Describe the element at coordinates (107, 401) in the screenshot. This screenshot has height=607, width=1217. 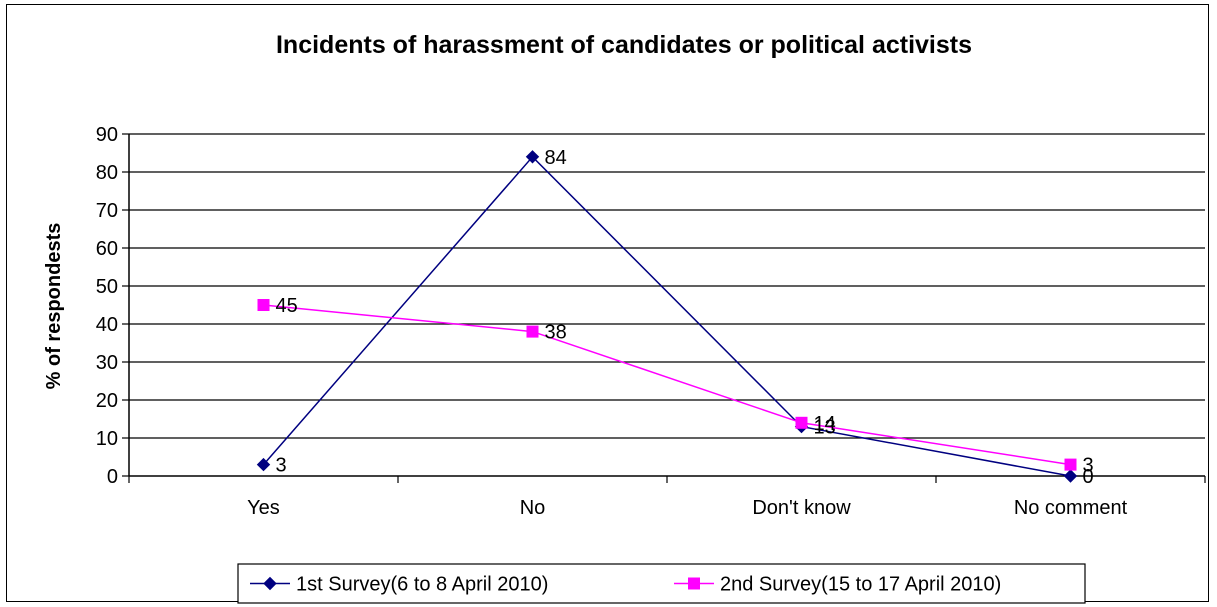
I see `y-tick-label: 20` at that location.